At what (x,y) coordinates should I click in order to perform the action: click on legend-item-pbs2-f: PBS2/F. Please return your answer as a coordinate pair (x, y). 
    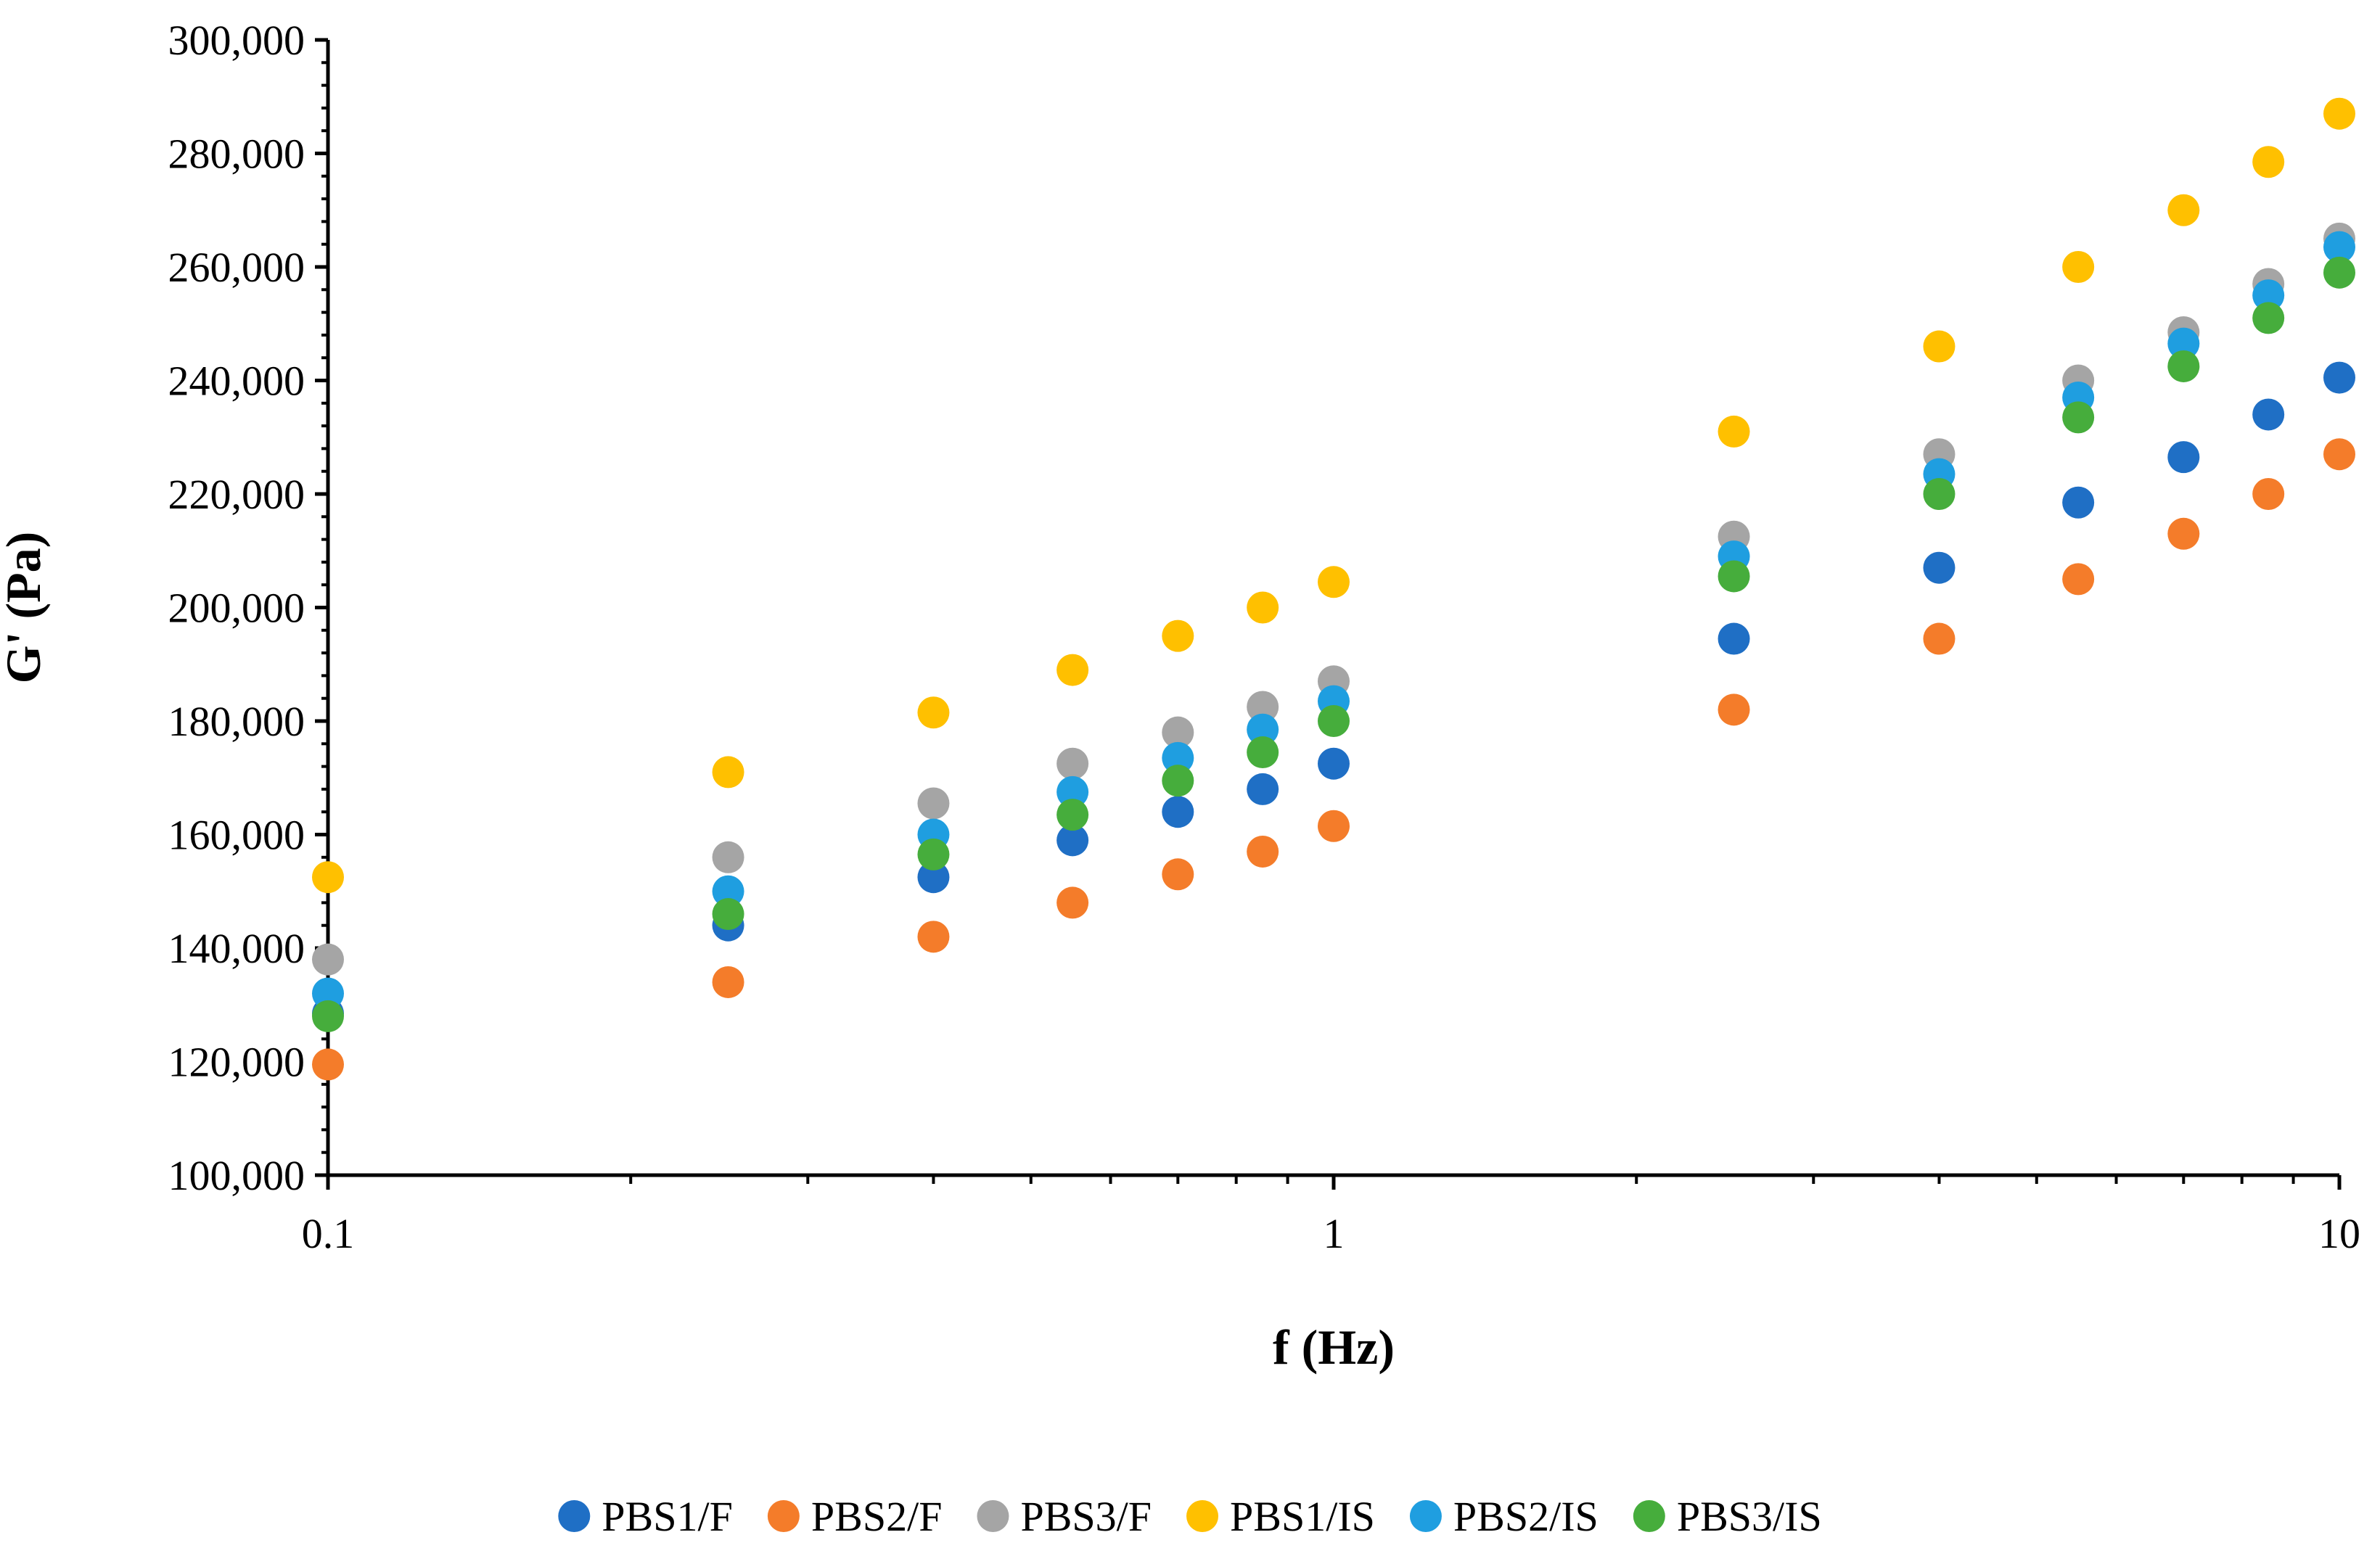
    Looking at the image, I should click on (855, 1516).